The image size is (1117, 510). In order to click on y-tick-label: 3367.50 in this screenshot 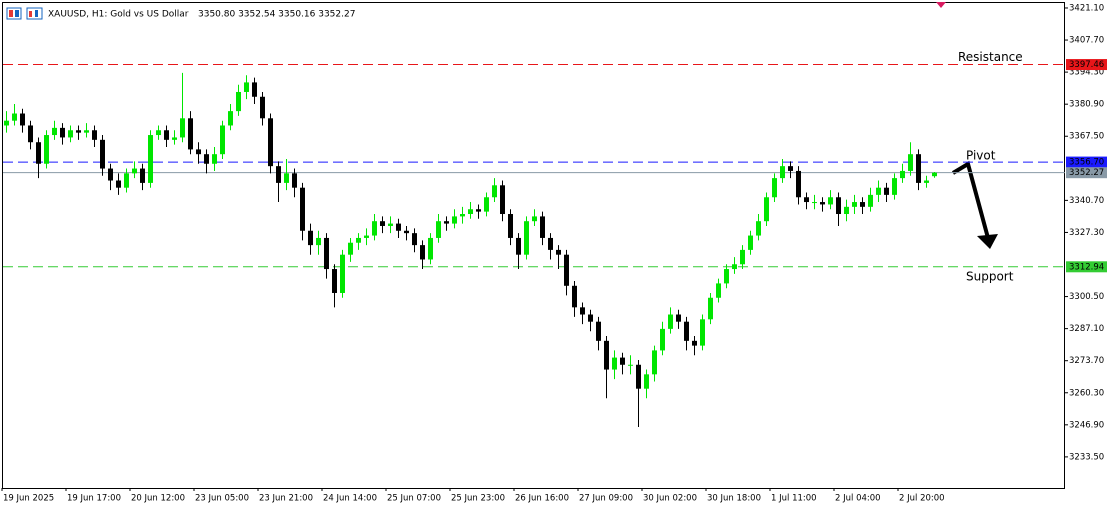, I will do `click(1086, 137)`.